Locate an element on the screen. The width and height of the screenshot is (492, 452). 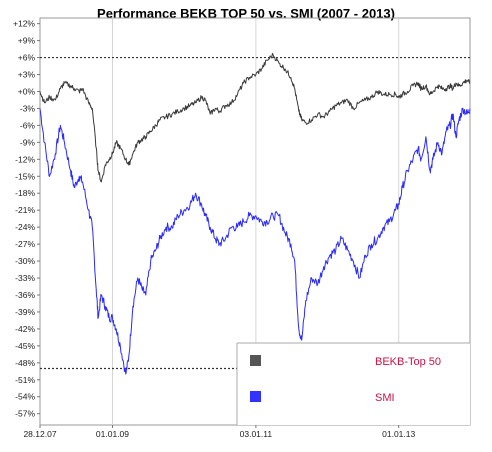
y-tick-label: -21% is located at coordinates (25, 210).